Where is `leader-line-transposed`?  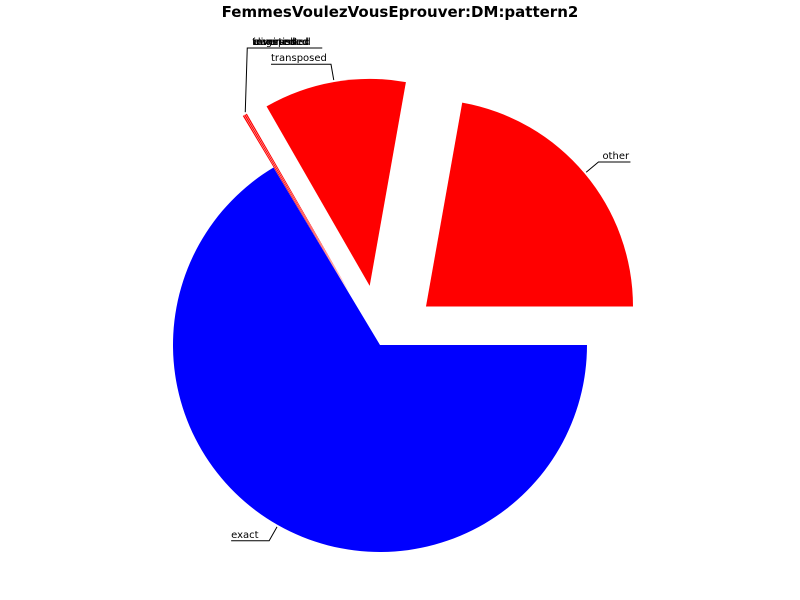 leader-line-transposed is located at coordinates (303, 72).